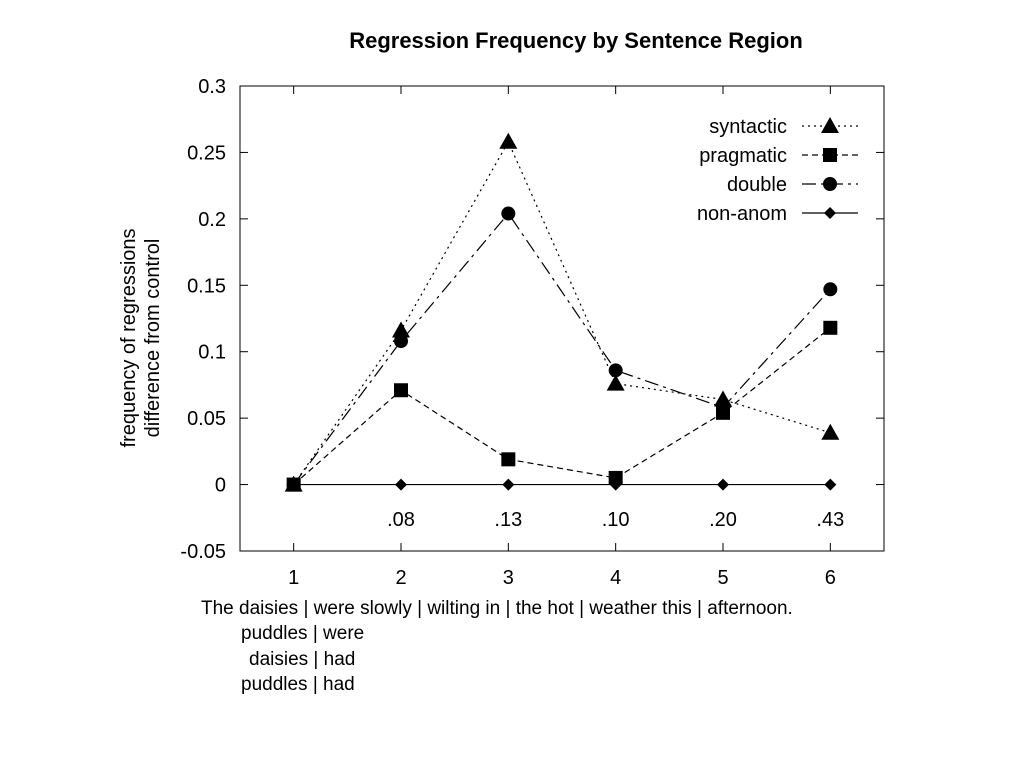  What do you see at coordinates (743, 156) in the screenshot?
I see `legend-label: pragmatic` at bounding box center [743, 156].